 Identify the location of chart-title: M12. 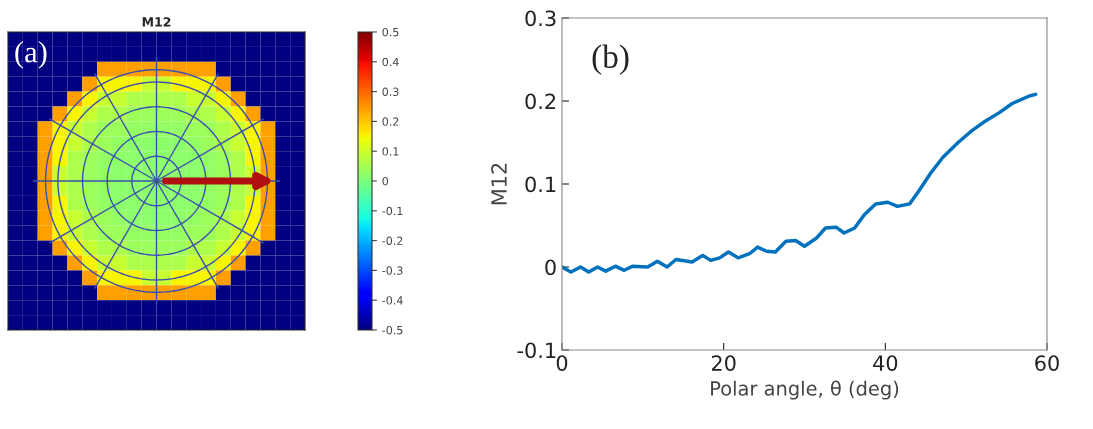
(156, 22).